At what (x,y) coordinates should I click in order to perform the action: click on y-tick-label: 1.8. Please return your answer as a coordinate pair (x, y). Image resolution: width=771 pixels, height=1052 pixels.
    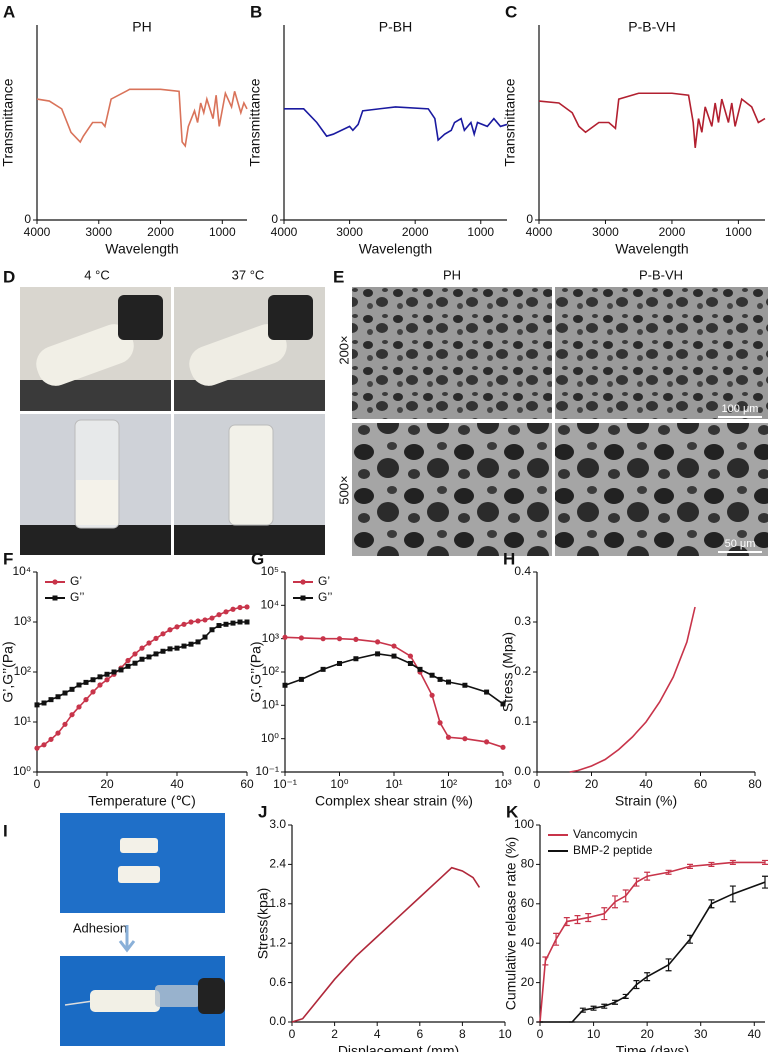
    Looking at the image, I should click on (277, 903).